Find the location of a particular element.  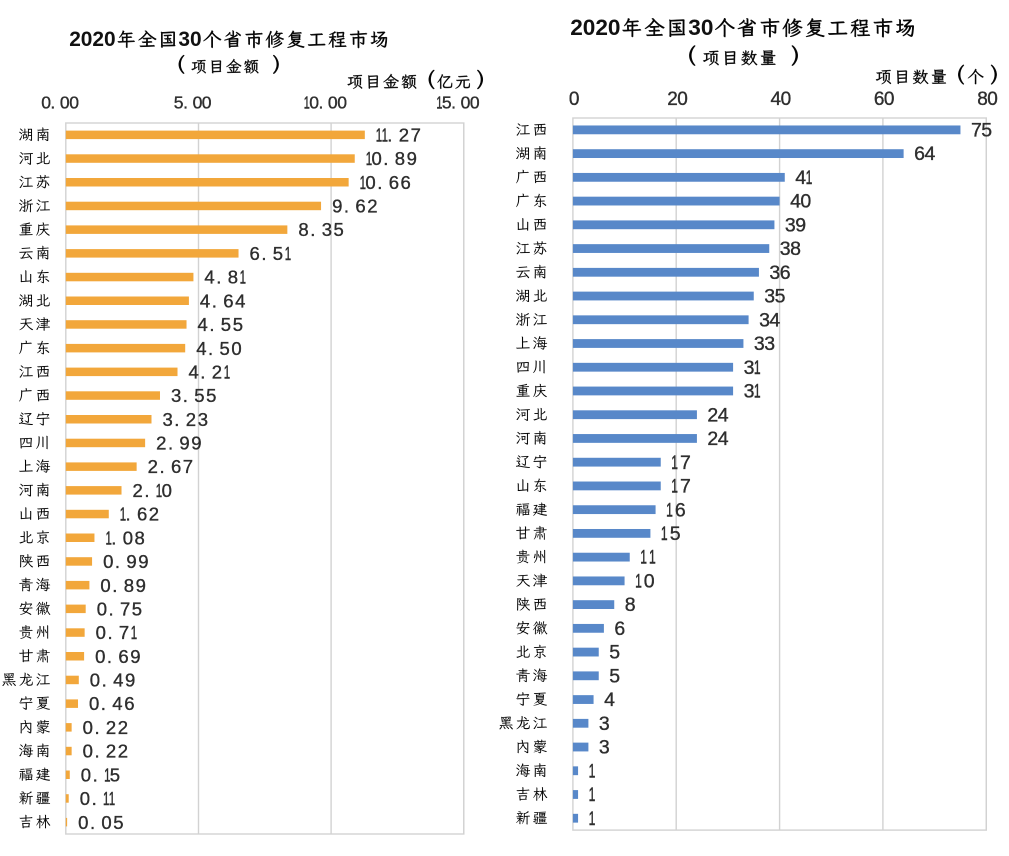

svg-text: 75 is located at coordinates (981, 131).